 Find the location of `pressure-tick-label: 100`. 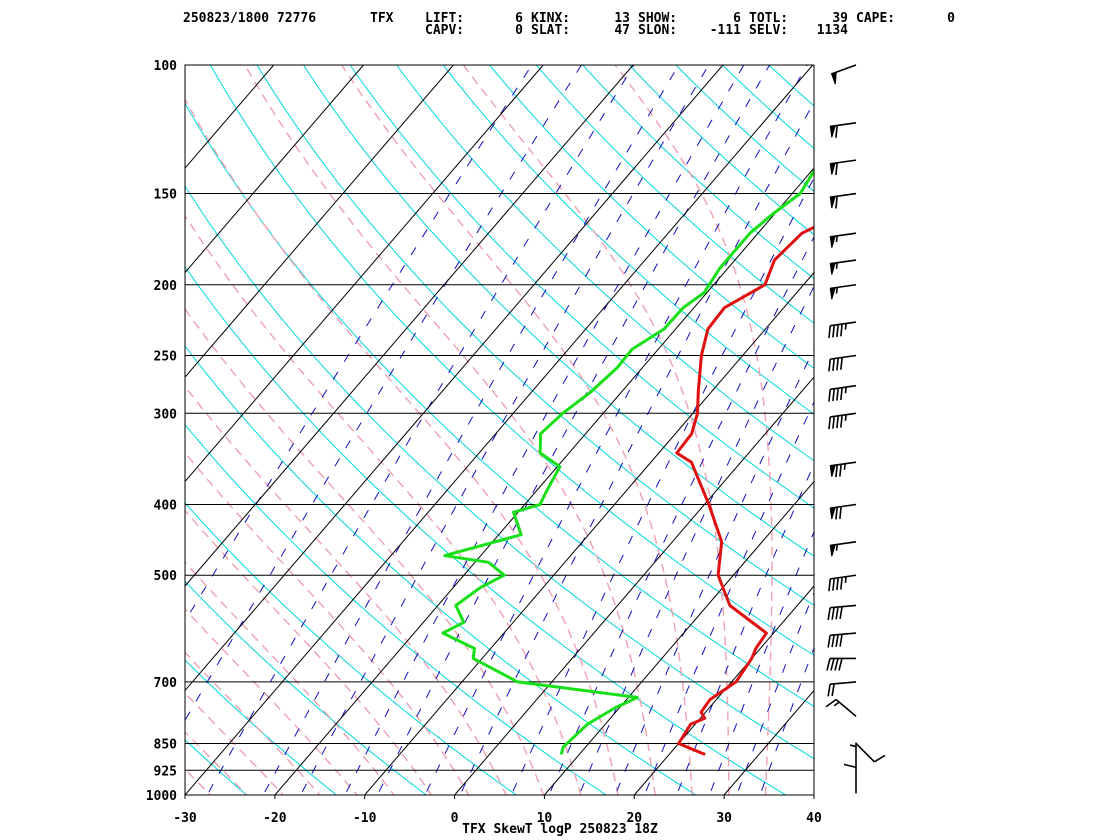

pressure-tick-label: 100 is located at coordinates (166, 66).